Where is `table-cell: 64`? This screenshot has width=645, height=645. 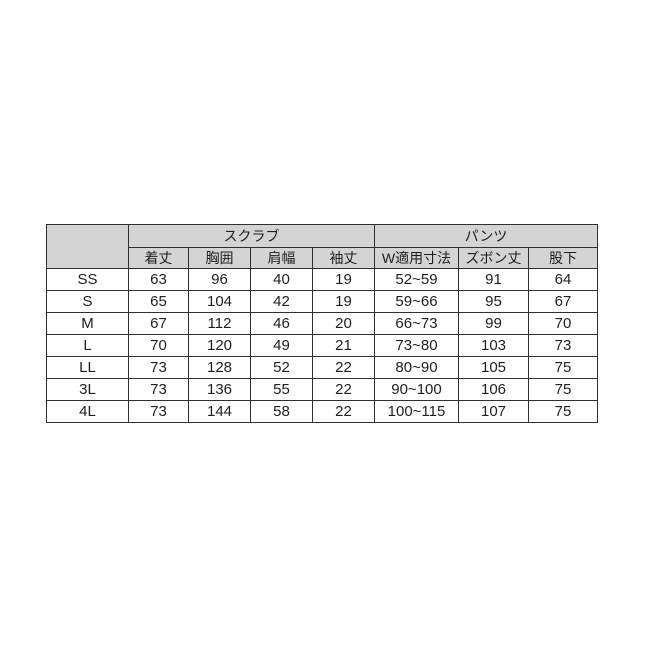 table-cell: 64 is located at coordinates (563, 279).